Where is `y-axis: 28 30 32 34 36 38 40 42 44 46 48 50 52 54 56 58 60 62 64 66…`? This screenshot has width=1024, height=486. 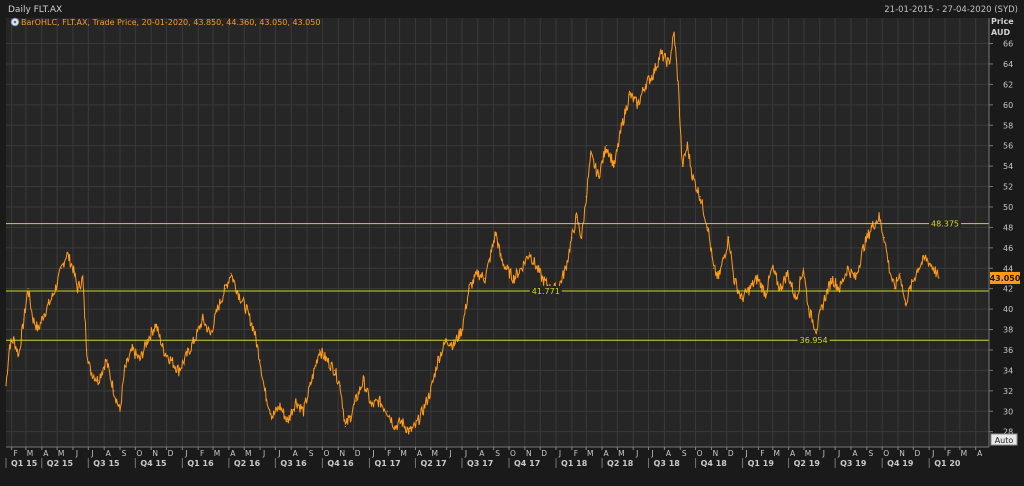 y-axis: 28 30 32 34 36 38 40 42 44 46 48 50 52 54 56 58 60 62 64 66… is located at coordinates (1004, 232).